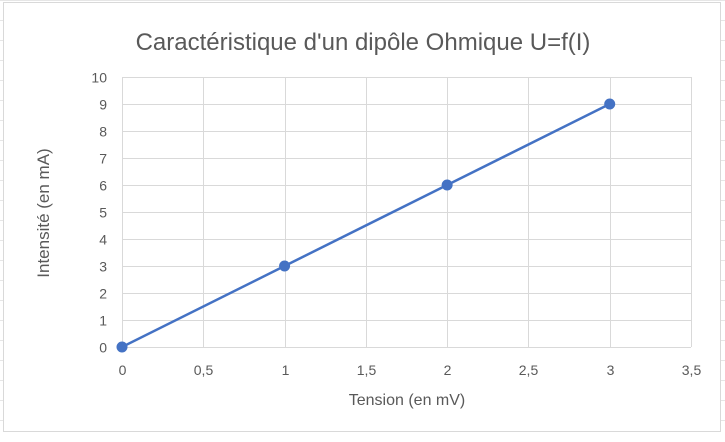 This screenshot has width=725, height=442. What do you see at coordinates (103, 348) in the screenshot?
I see `y-tick-label: 0` at bounding box center [103, 348].